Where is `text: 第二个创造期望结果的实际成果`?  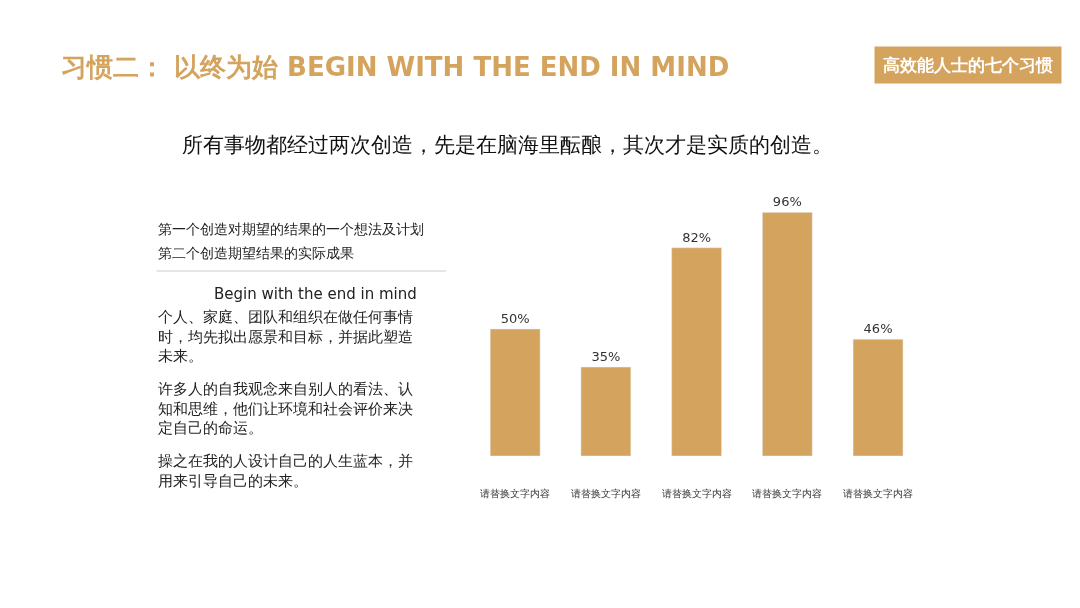 text: 第二个创造期望结果的实际成果 is located at coordinates (256, 253).